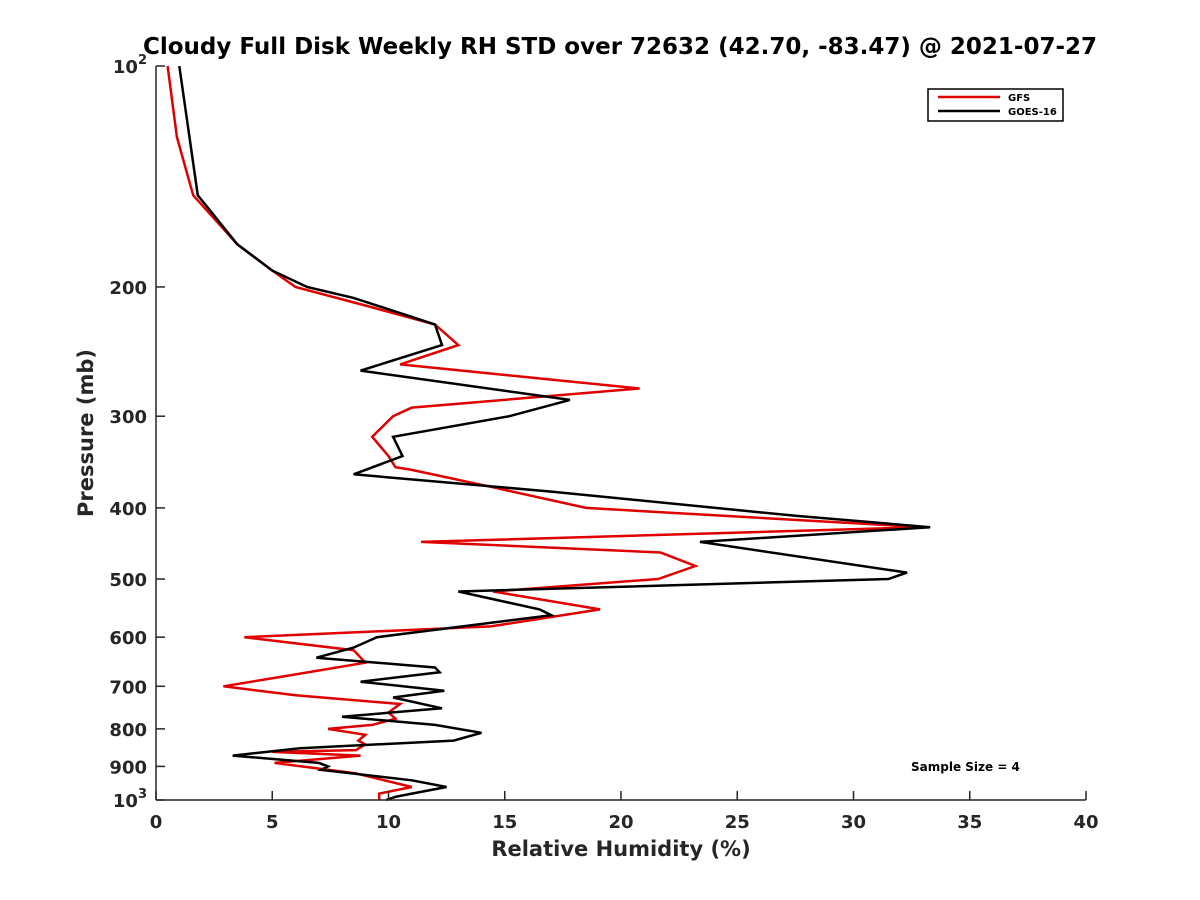  I want to click on y-tick-label: 300, so click(128, 417).